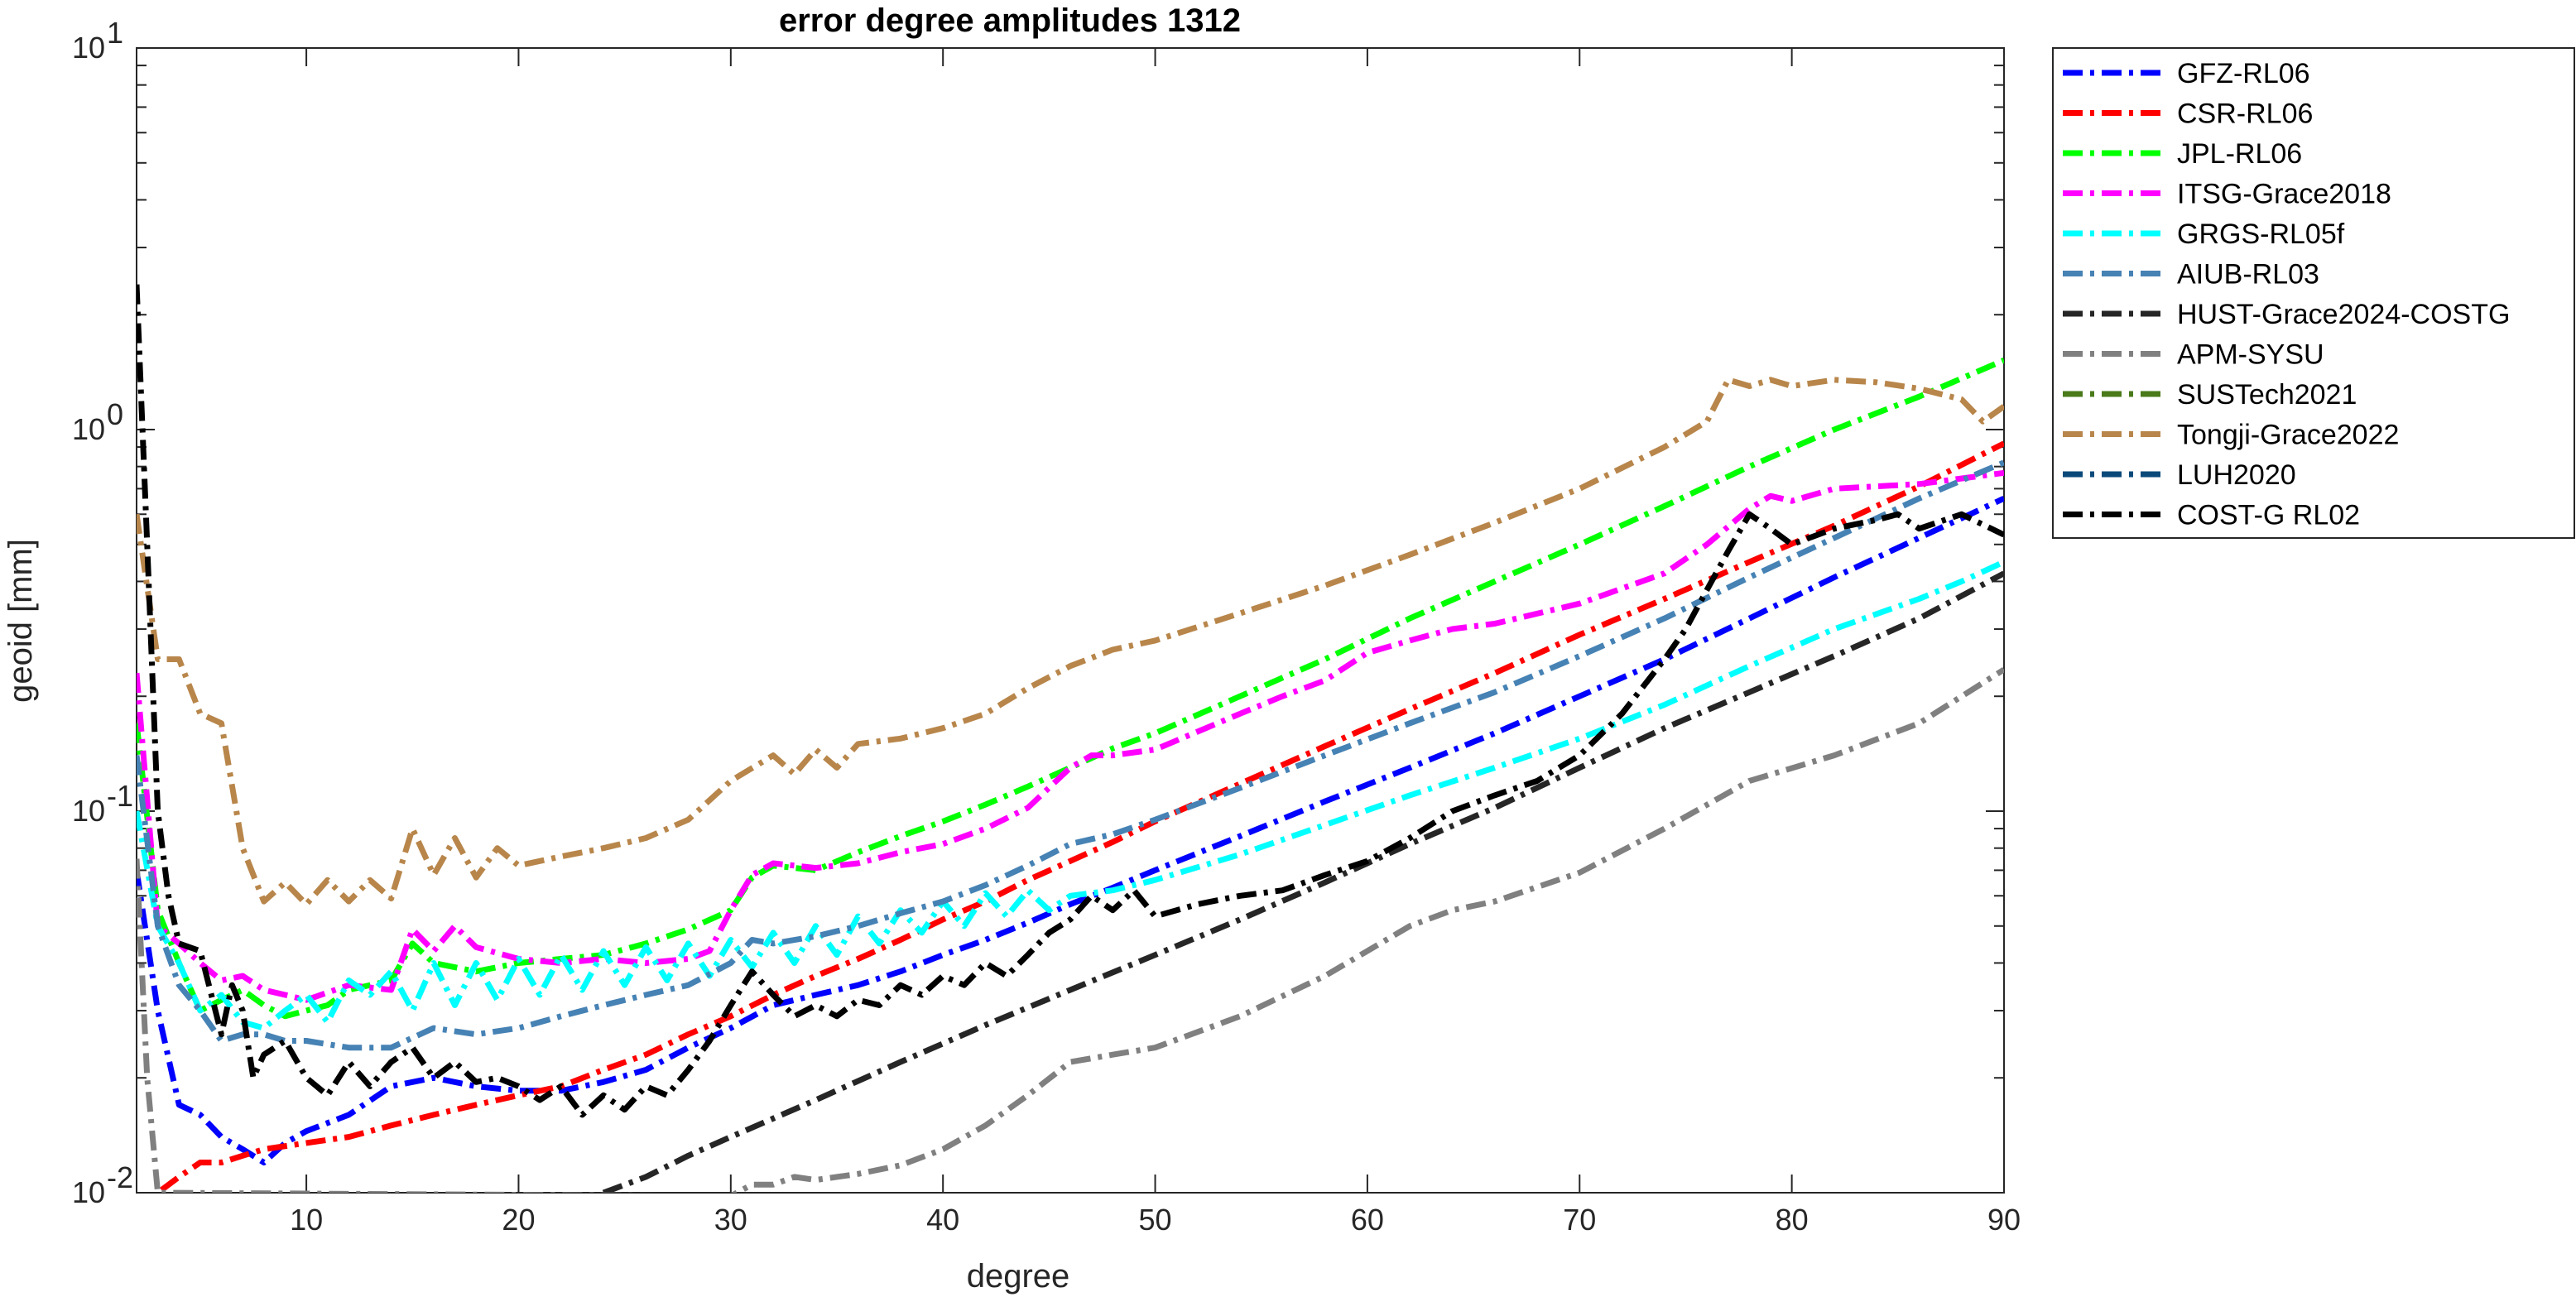  What do you see at coordinates (1367, 1220) in the screenshot?
I see `x-tick-label: 60` at bounding box center [1367, 1220].